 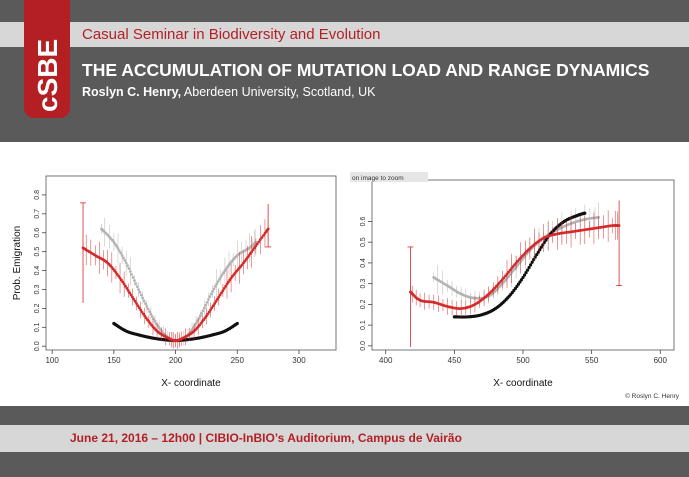 I want to click on date-band, so click(x=344, y=438).